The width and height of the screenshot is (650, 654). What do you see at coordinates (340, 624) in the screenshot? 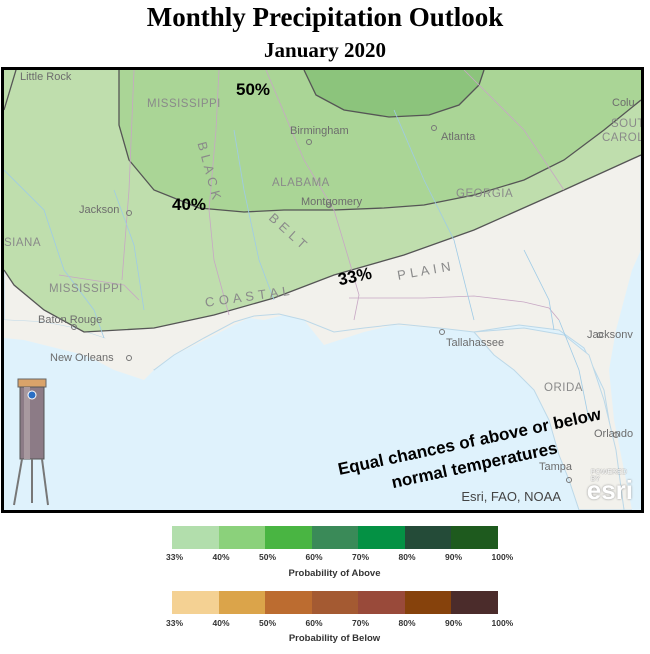
I see `legend-below-ticks: 33% 40% 50% 60% 70% 80% 90% 100%` at bounding box center [340, 624].